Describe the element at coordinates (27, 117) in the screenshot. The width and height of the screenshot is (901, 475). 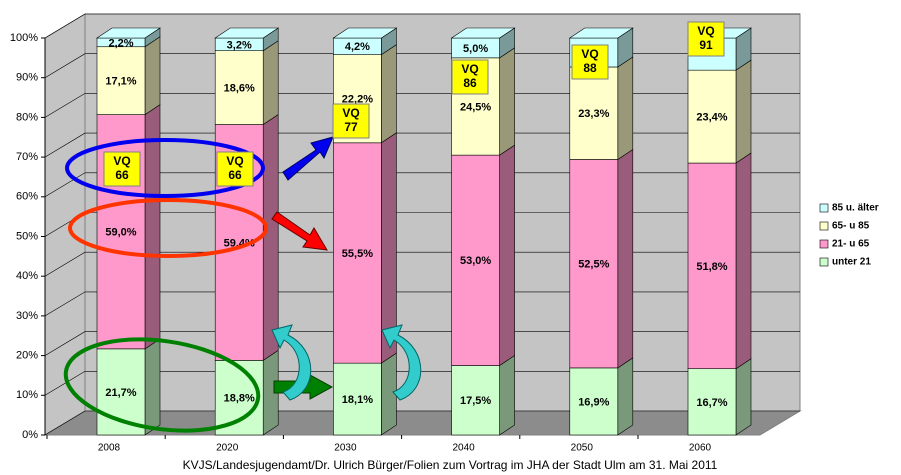
I see `y-tick-label: 80%` at that location.